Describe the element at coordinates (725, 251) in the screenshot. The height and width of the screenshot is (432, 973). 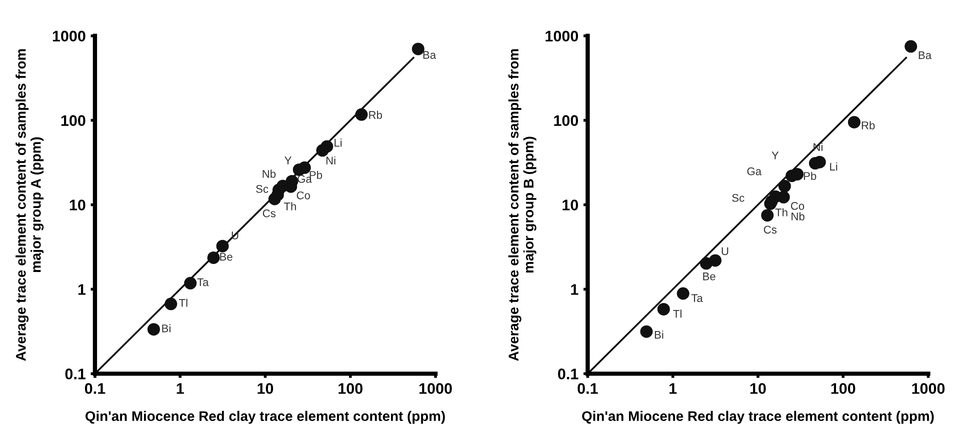
I see `annotation: U` at that location.